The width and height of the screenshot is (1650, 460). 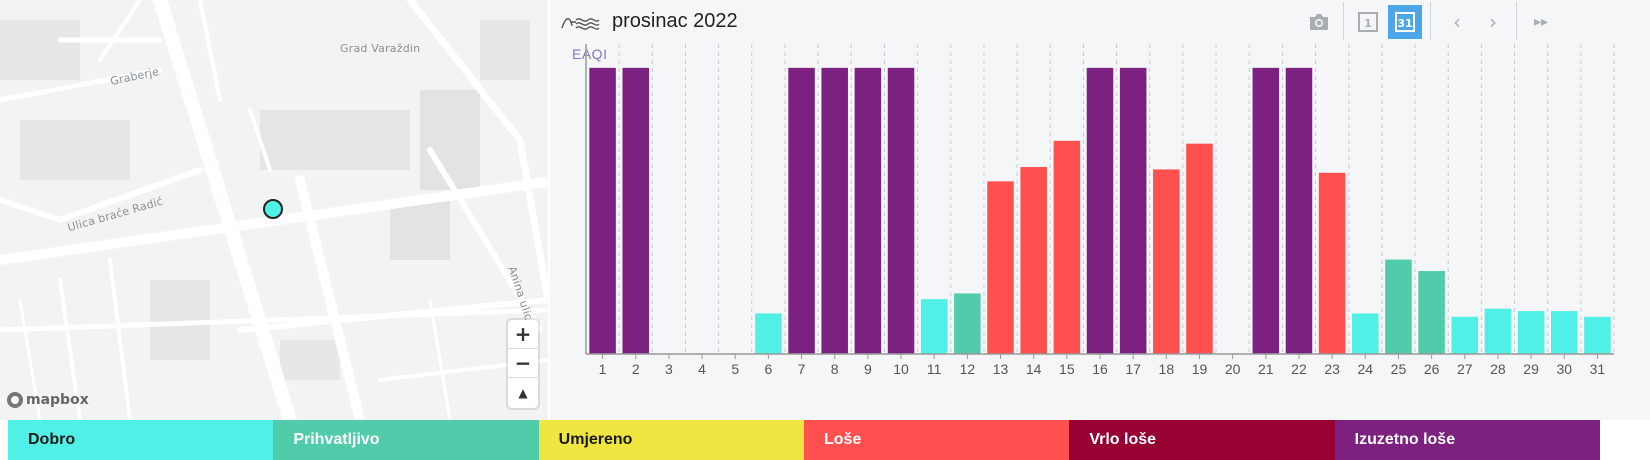 What do you see at coordinates (1100, 22) in the screenshot?
I see `chart-header: prosinac 2022 1 31 ‹ › ▸▸` at bounding box center [1100, 22].